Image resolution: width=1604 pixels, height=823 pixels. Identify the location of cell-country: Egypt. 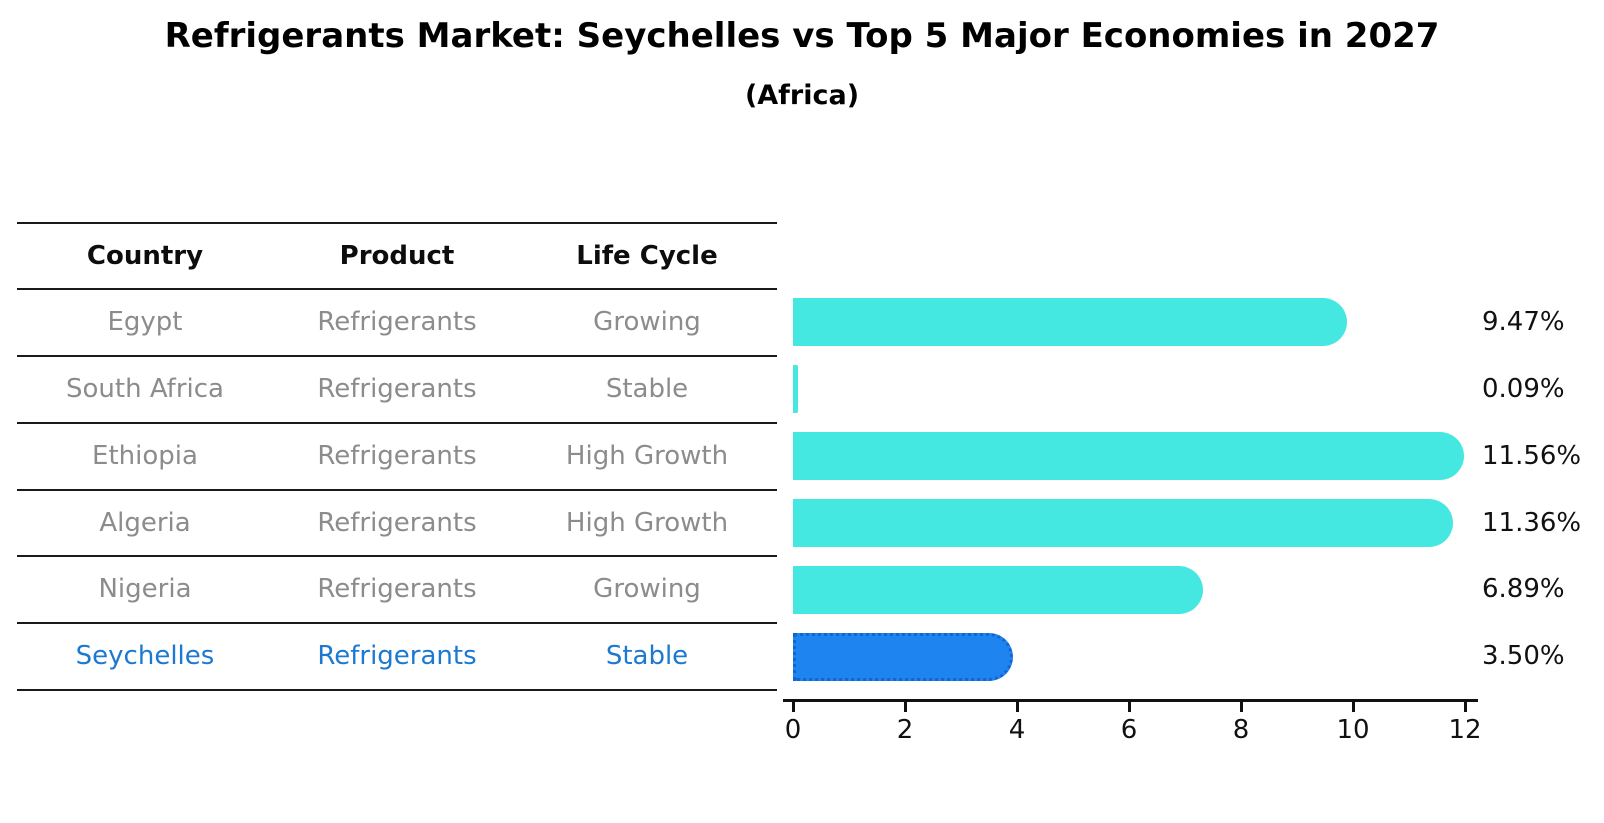
(145, 322).